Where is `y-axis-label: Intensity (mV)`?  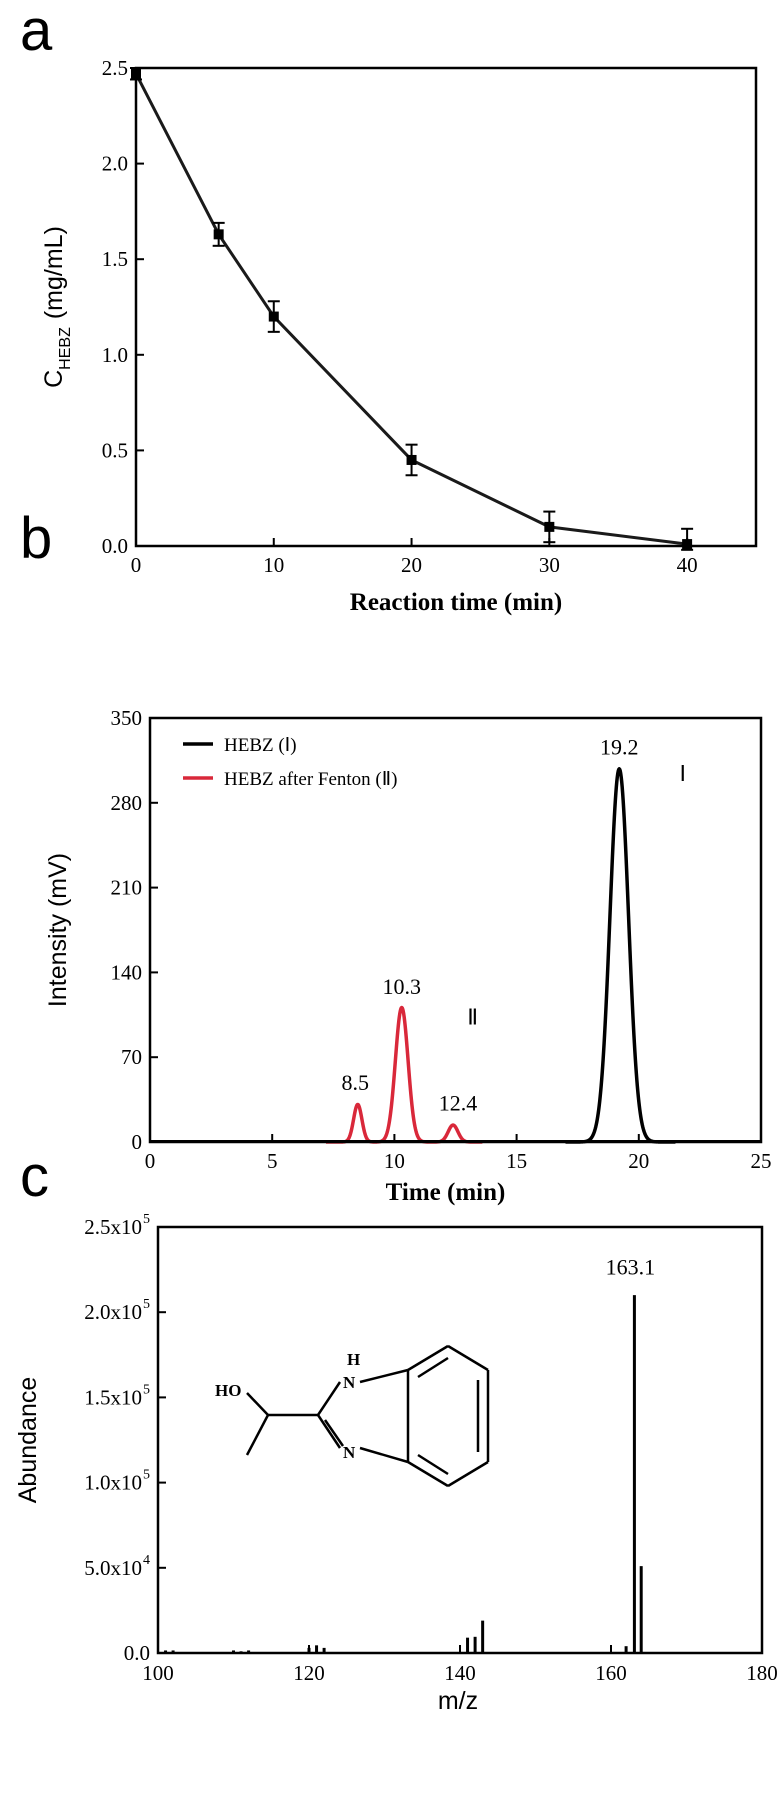 y-axis-label: Intensity (mV) is located at coordinates (58, 930).